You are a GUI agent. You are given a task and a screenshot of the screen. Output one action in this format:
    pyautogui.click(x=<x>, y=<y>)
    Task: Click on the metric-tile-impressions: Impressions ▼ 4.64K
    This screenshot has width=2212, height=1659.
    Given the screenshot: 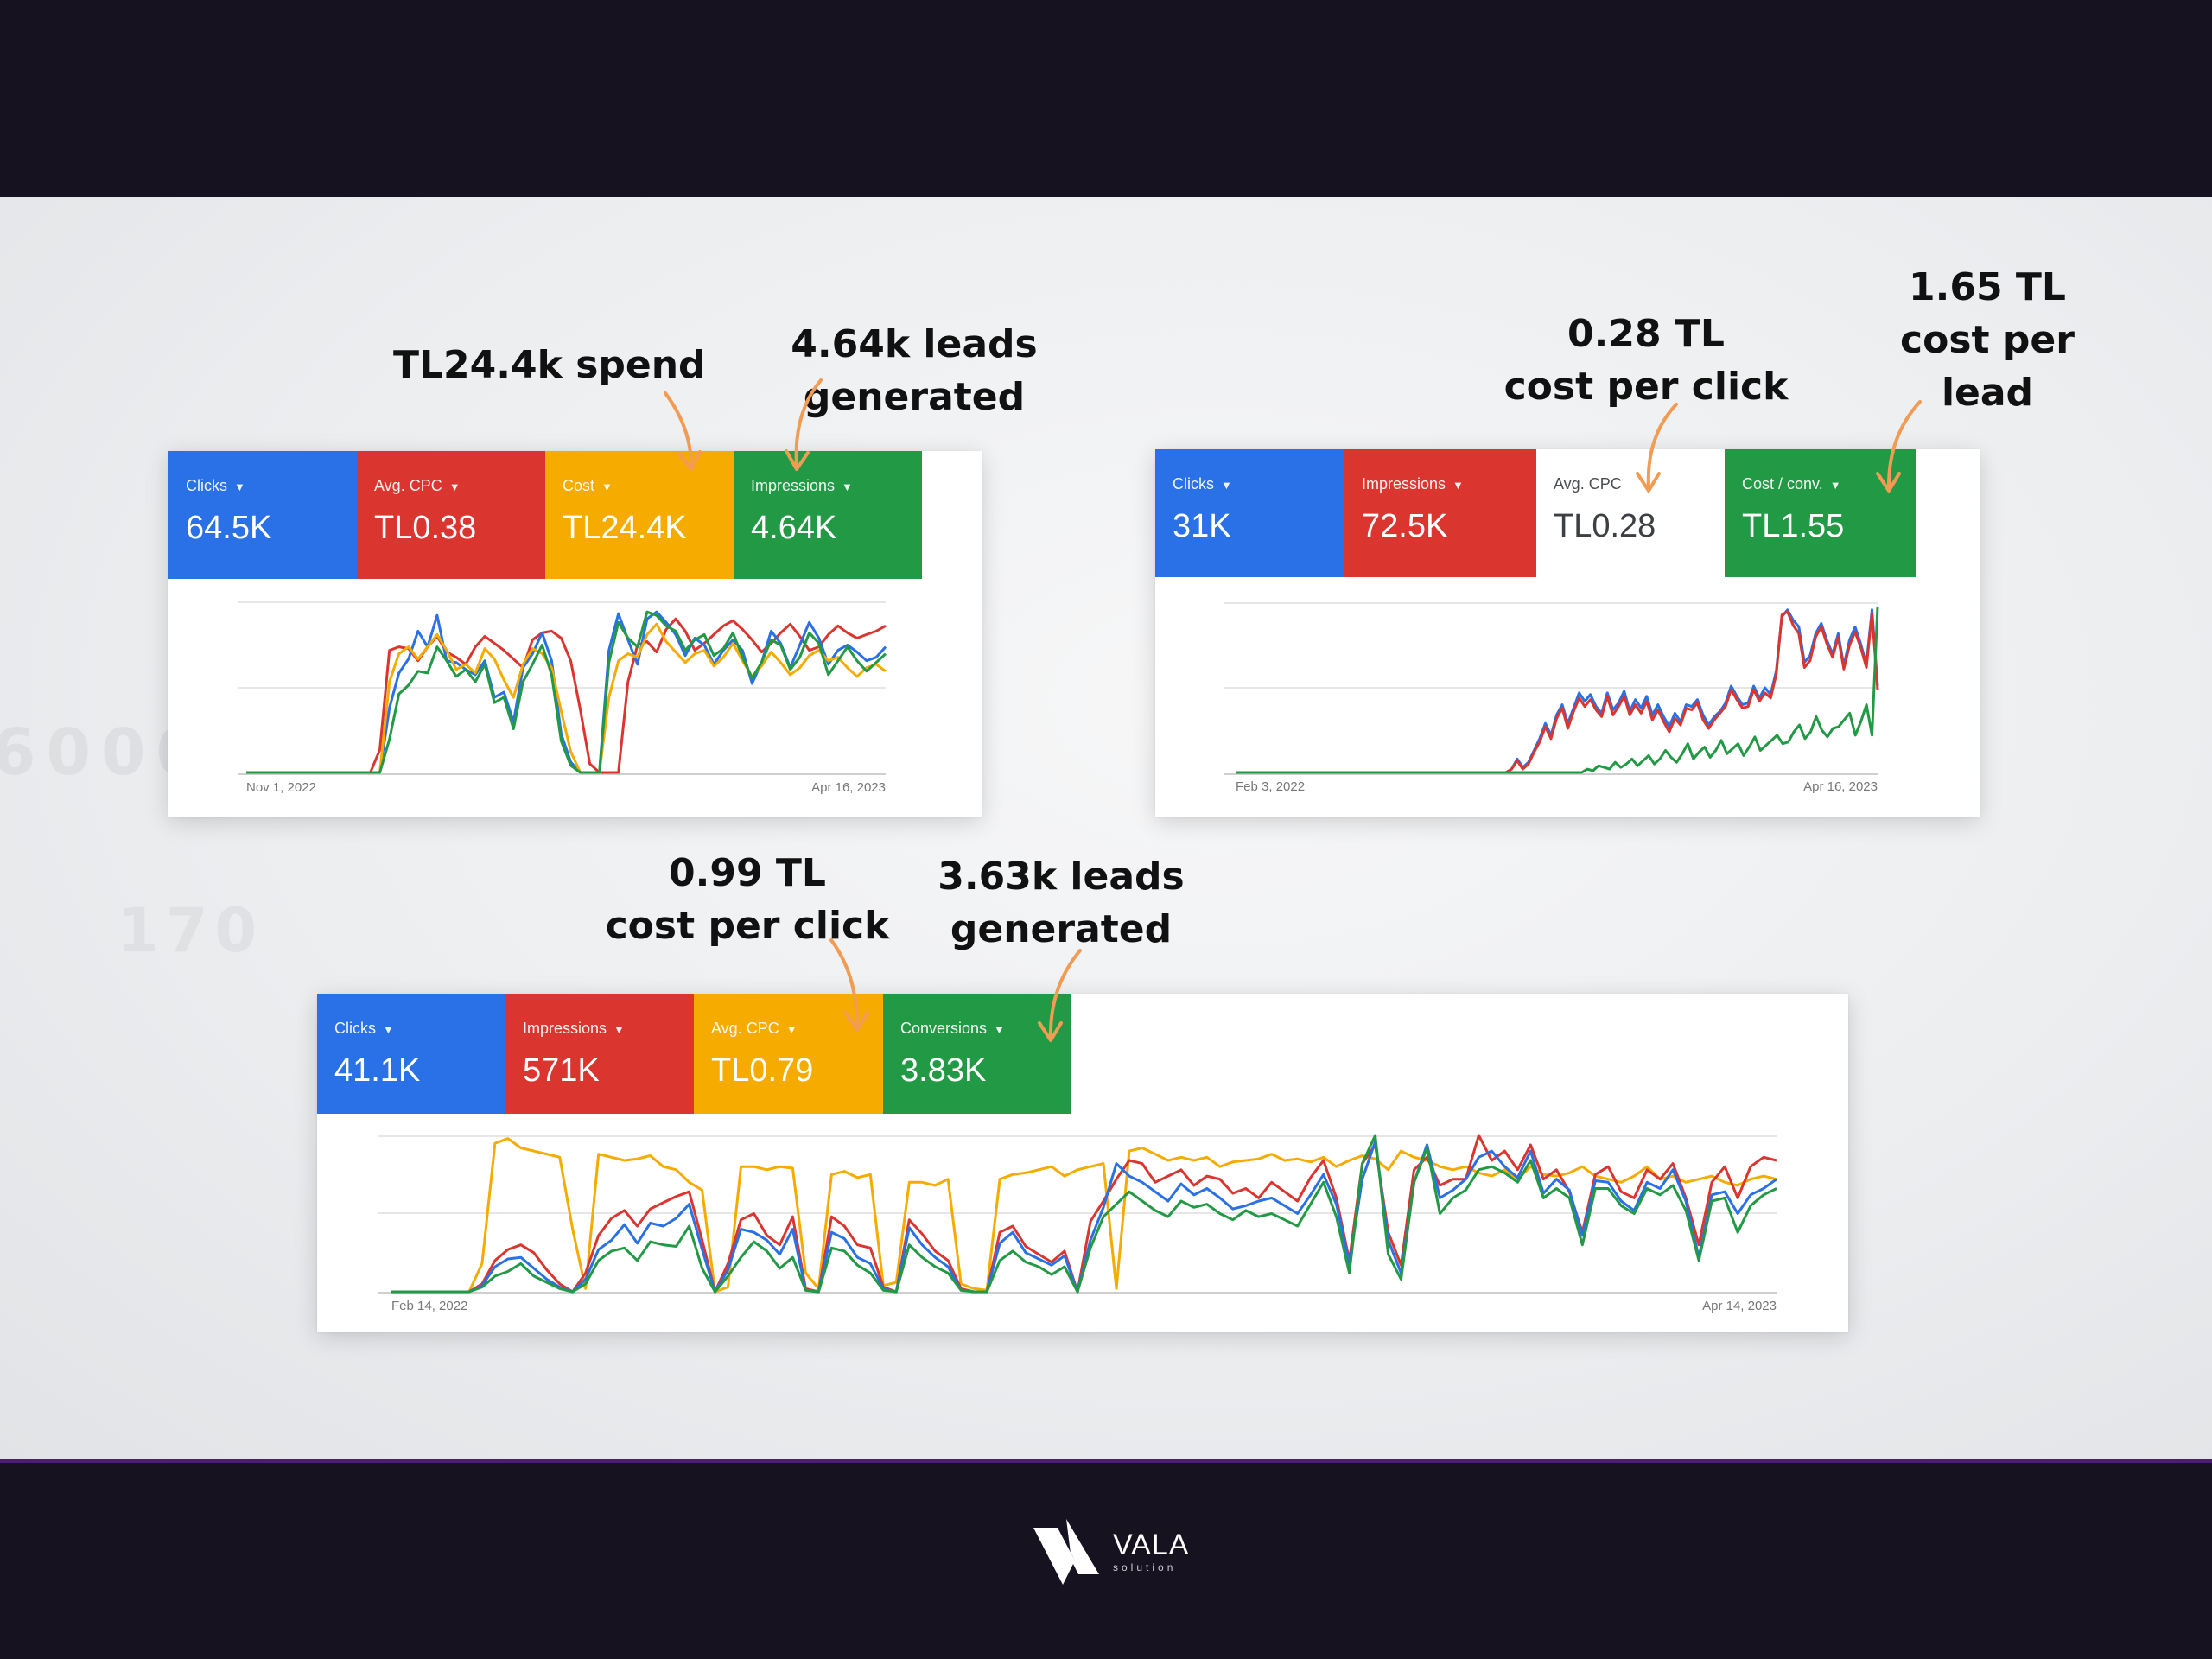 What is the action you would take?
    pyautogui.click(x=828, y=515)
    